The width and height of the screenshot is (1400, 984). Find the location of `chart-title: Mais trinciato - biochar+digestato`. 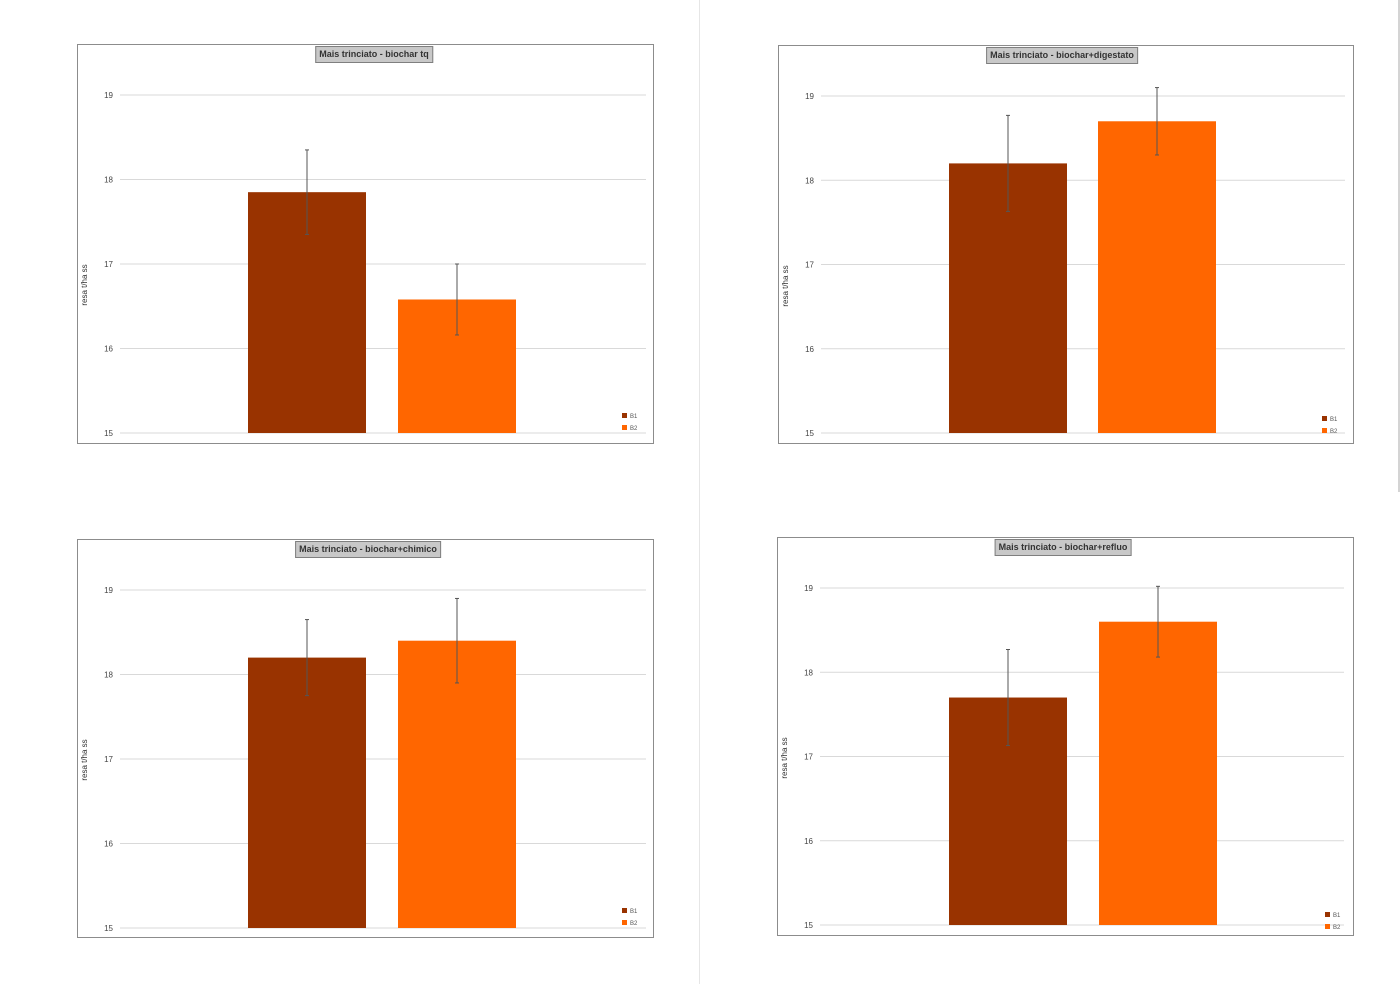

chart-title: Mais trinciato - biochar+digestato is located at coordinates (1062, 55).